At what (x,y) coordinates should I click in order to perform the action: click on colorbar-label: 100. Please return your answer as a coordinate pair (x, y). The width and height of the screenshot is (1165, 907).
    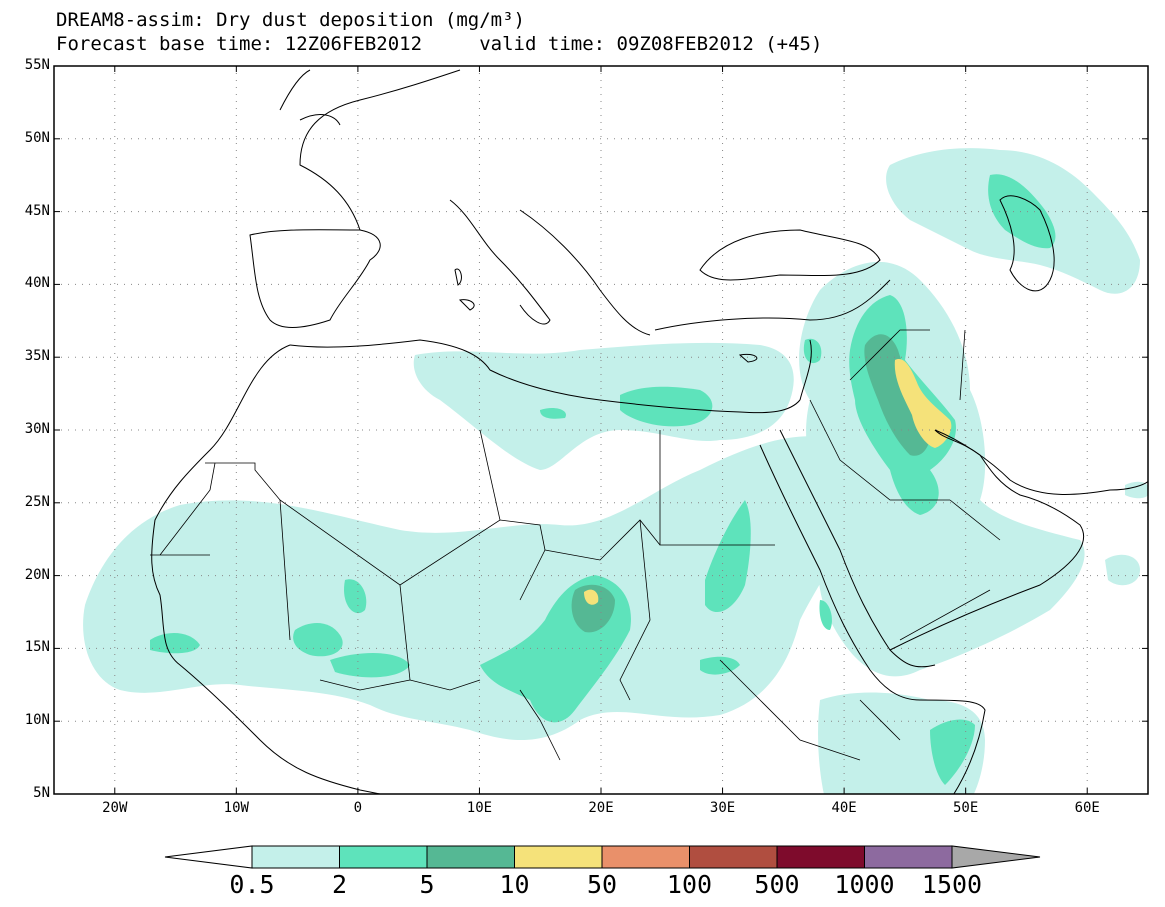
    Looking at the image, I should click on (689, 884).